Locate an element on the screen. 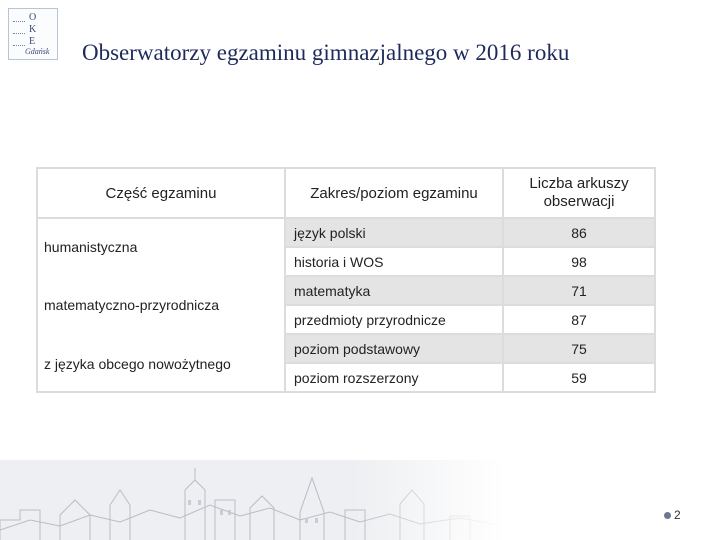  table-row-scope: poziom podstawowy is located at coordinates (394, 348).